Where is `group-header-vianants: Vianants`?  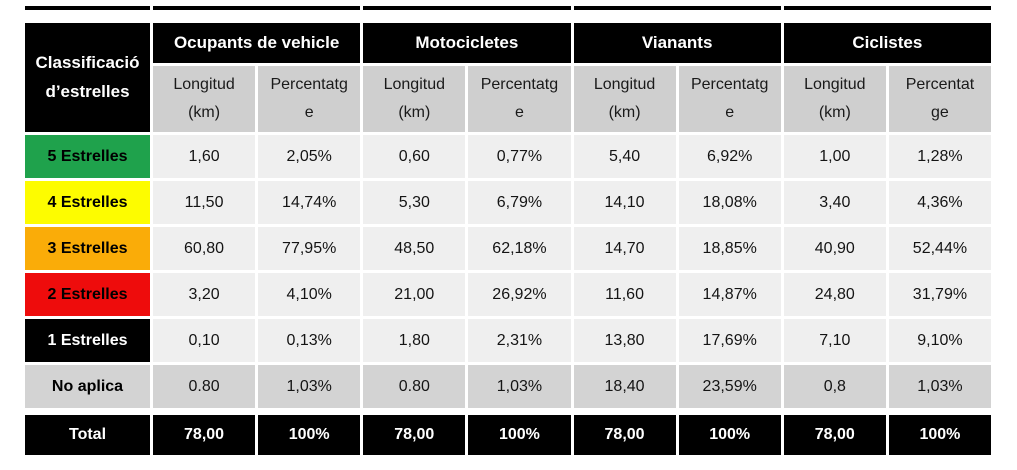
group-header-vianants: Vianants is located at coordinates (677, 43).